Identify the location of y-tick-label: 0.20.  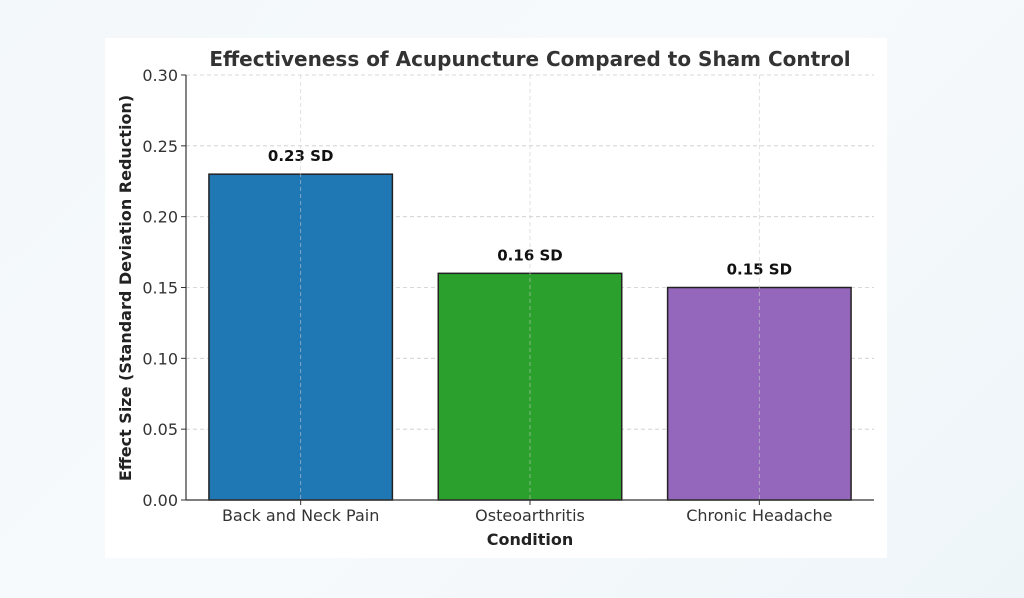
(160, 217).